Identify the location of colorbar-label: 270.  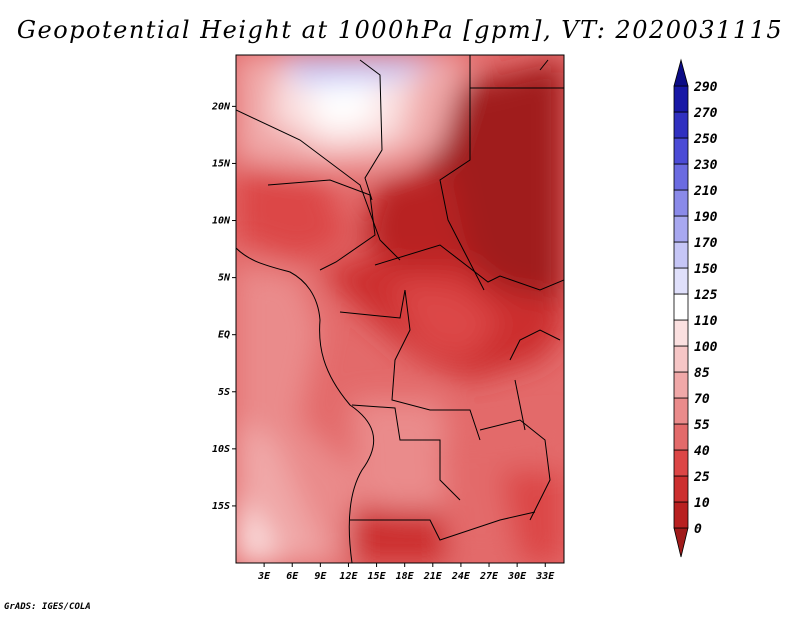
(705, 113).